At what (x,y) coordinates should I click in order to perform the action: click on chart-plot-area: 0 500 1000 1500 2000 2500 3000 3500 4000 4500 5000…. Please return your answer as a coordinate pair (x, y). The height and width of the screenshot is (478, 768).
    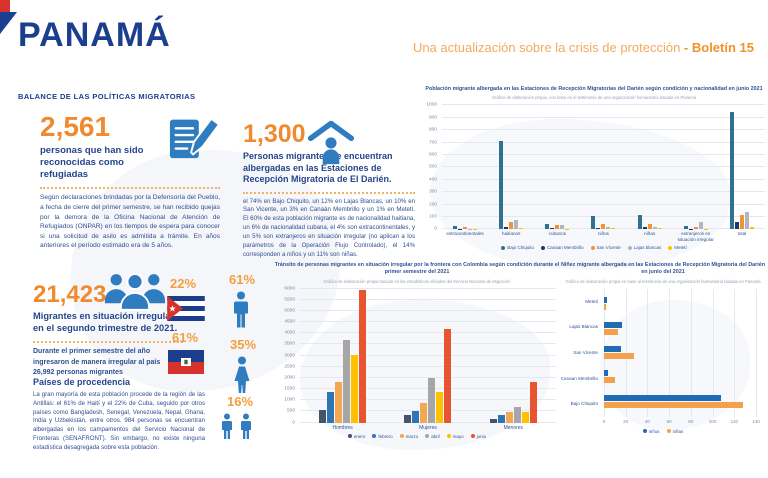
    Looking at the image, I should click on (417, 355).